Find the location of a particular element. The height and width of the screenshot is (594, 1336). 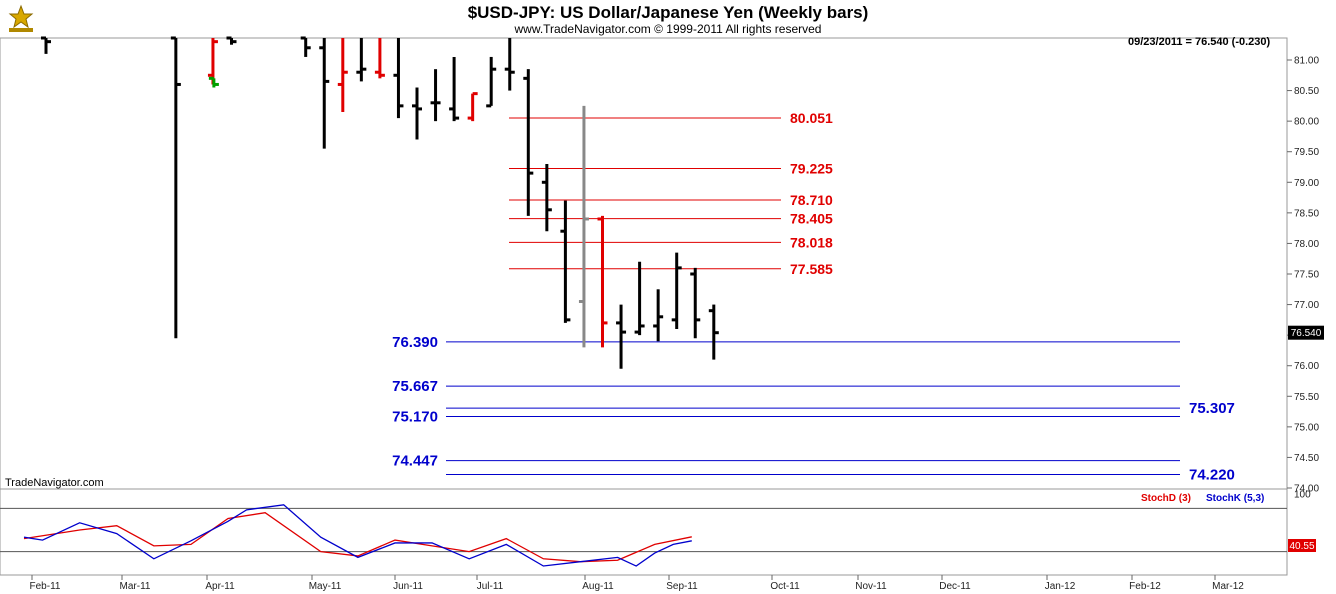

resistance-label: 77.585 is located at coordinates (811, 269).